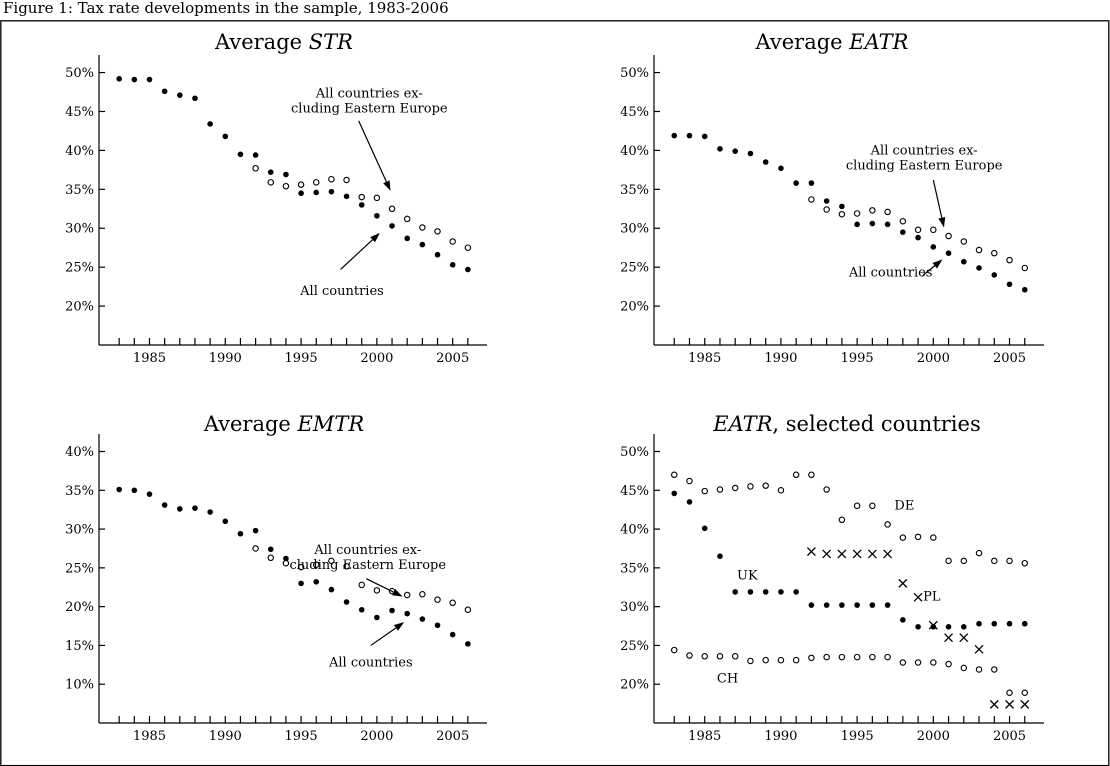  What do you see at coordinates (79, 491) in the screenshot?
I see `y-tick-label: 35%` at bounding box center [79, 491].